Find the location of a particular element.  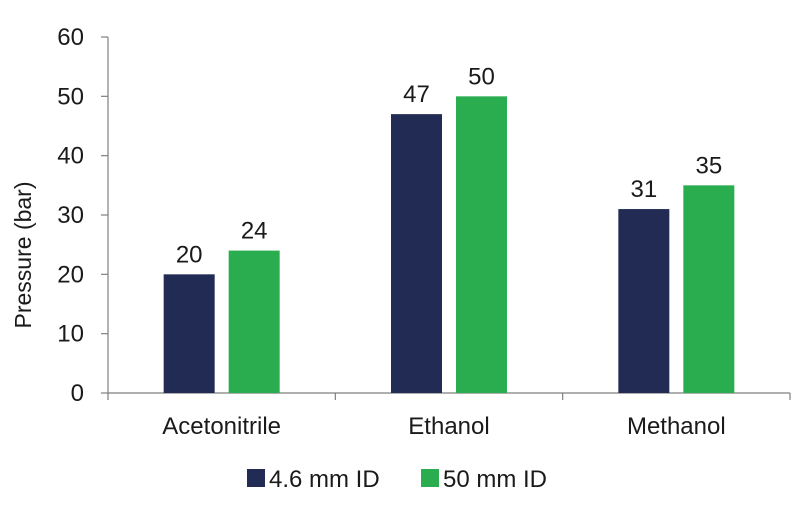

data-label: 50 is located at coordinates (481, 76).